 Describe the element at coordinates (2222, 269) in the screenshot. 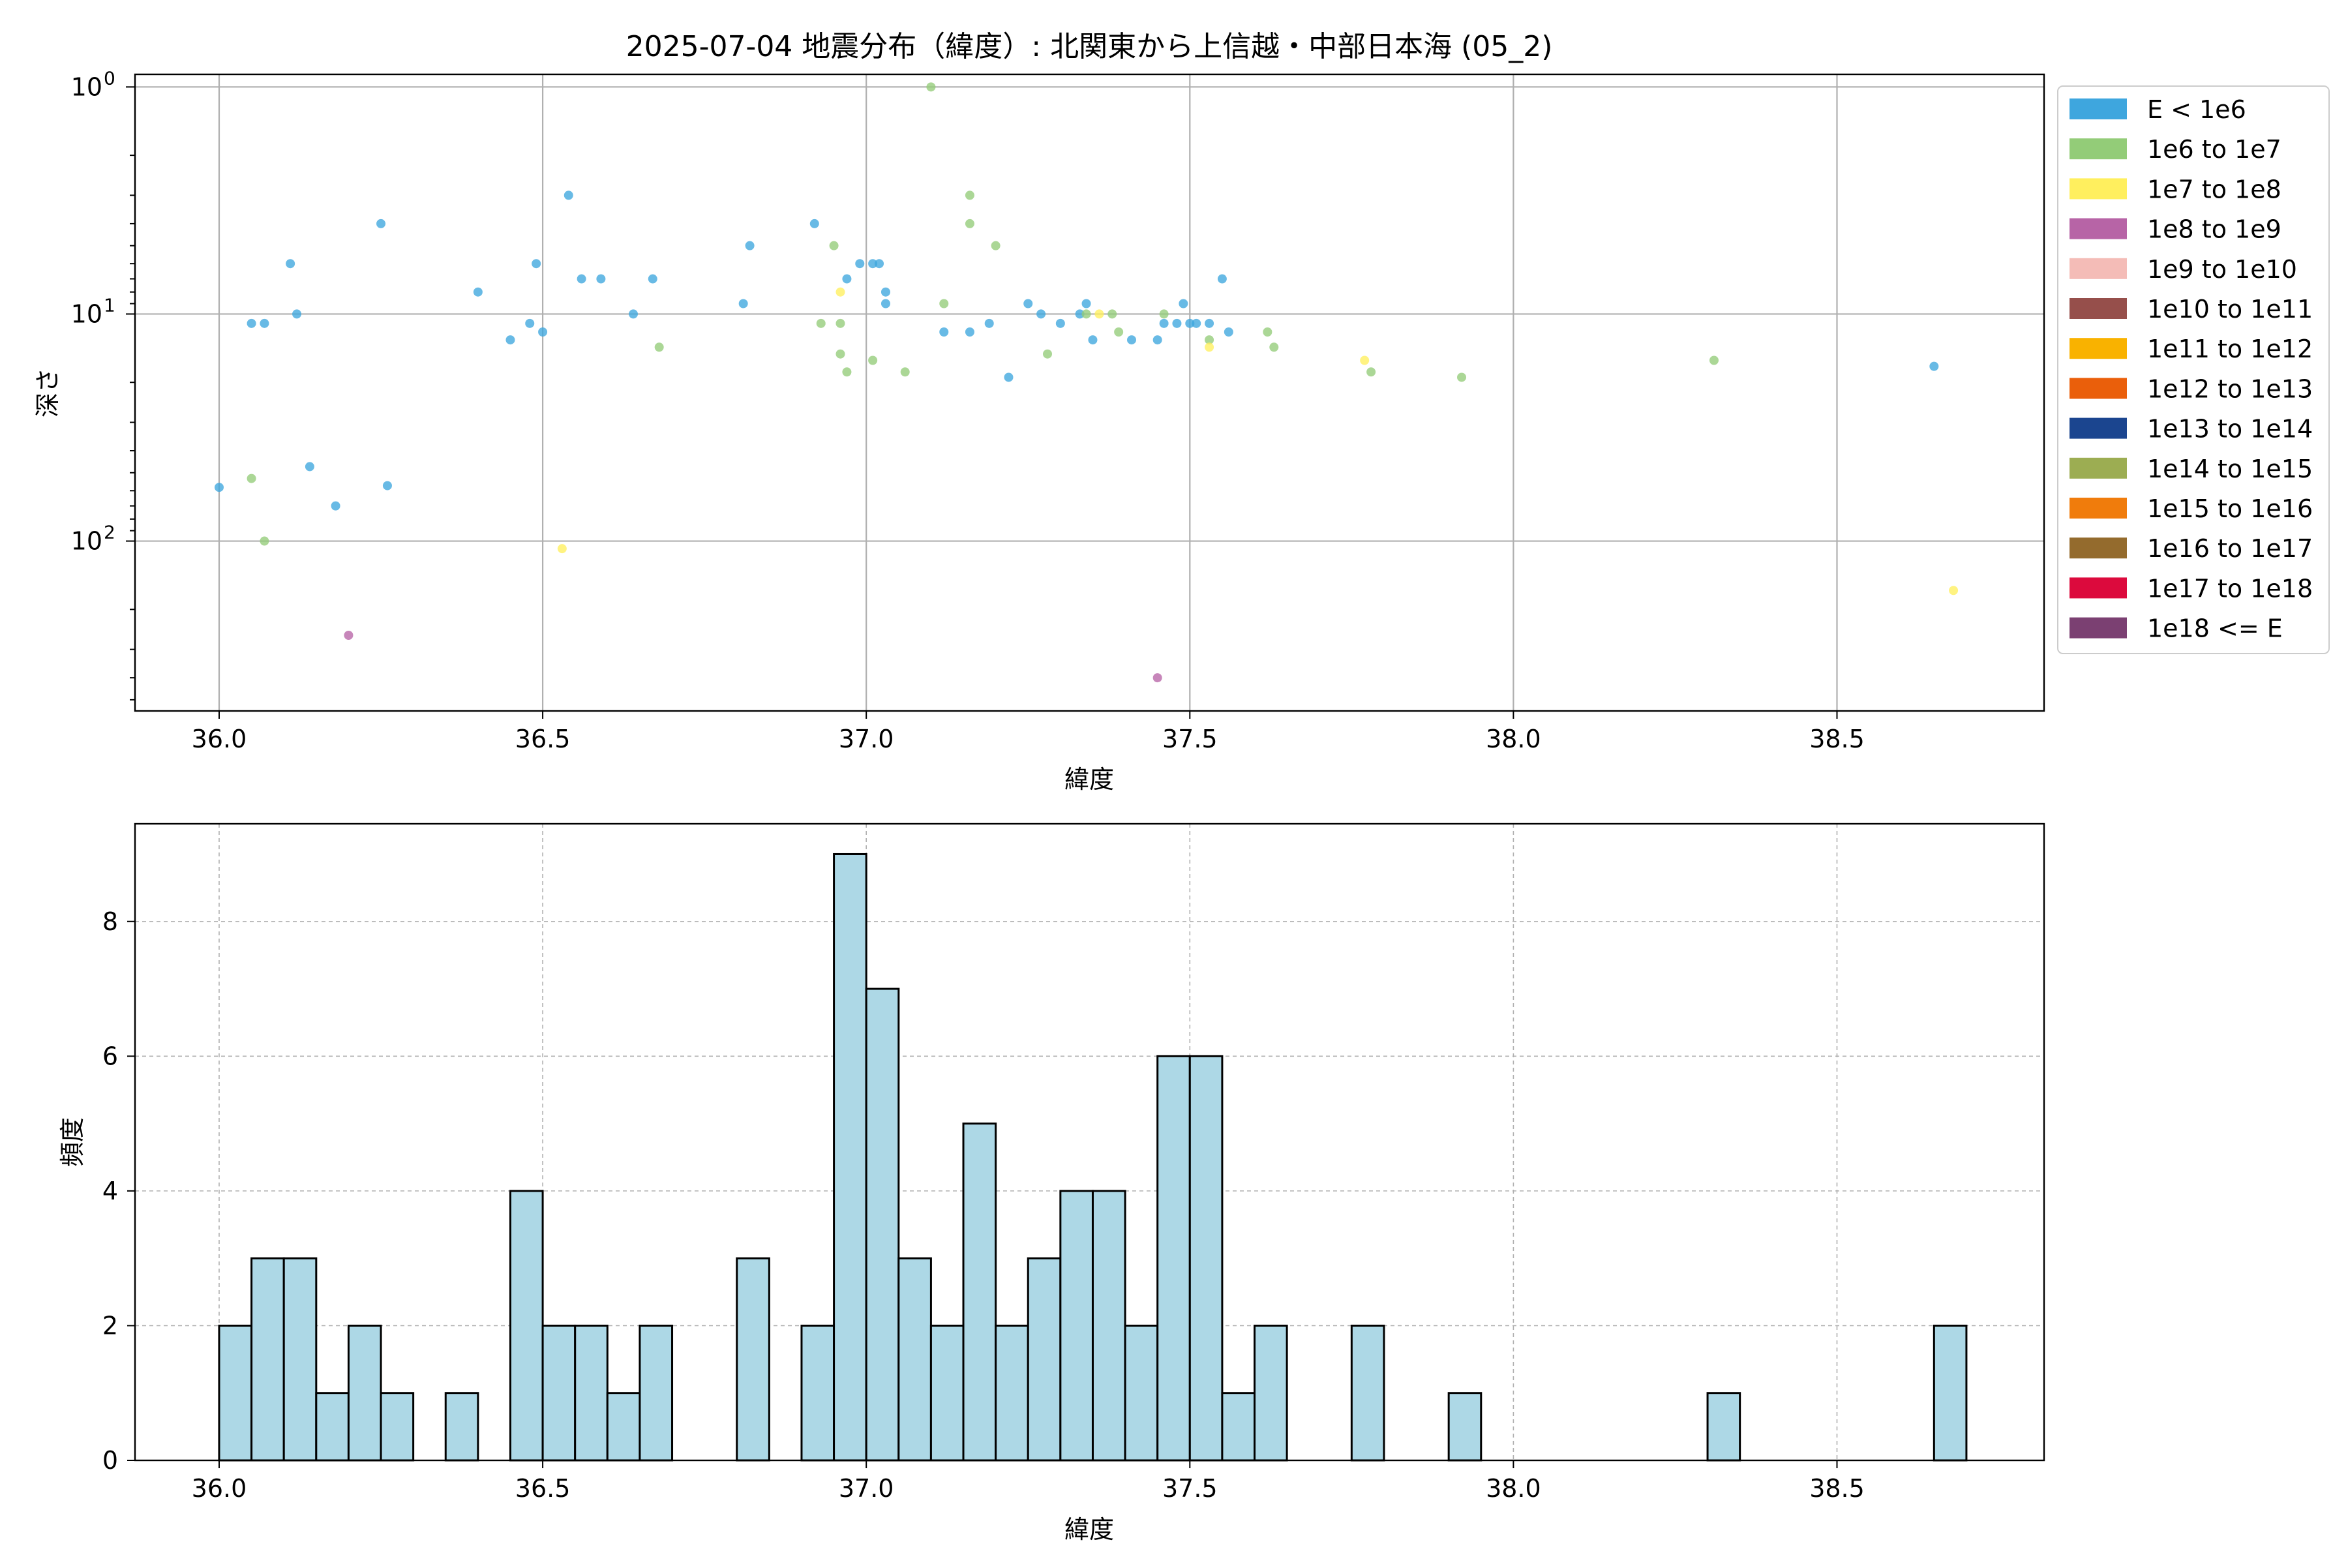

I see `legend-label: 1e9 to 1e10` at that location.